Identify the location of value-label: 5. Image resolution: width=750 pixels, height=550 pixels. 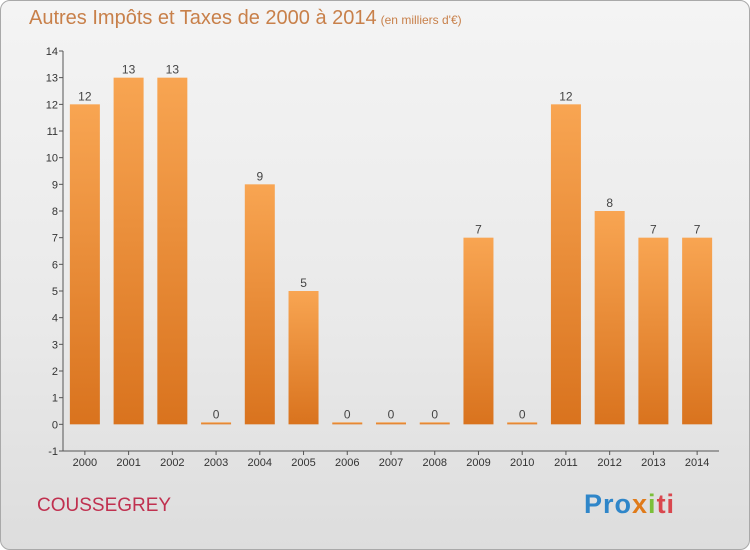
(303, 283).